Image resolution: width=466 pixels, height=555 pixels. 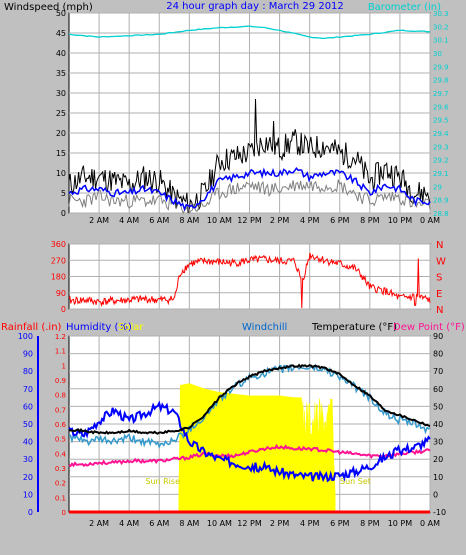 I want to click on humidity-tick-label: 70, so click(x=28, y=389).